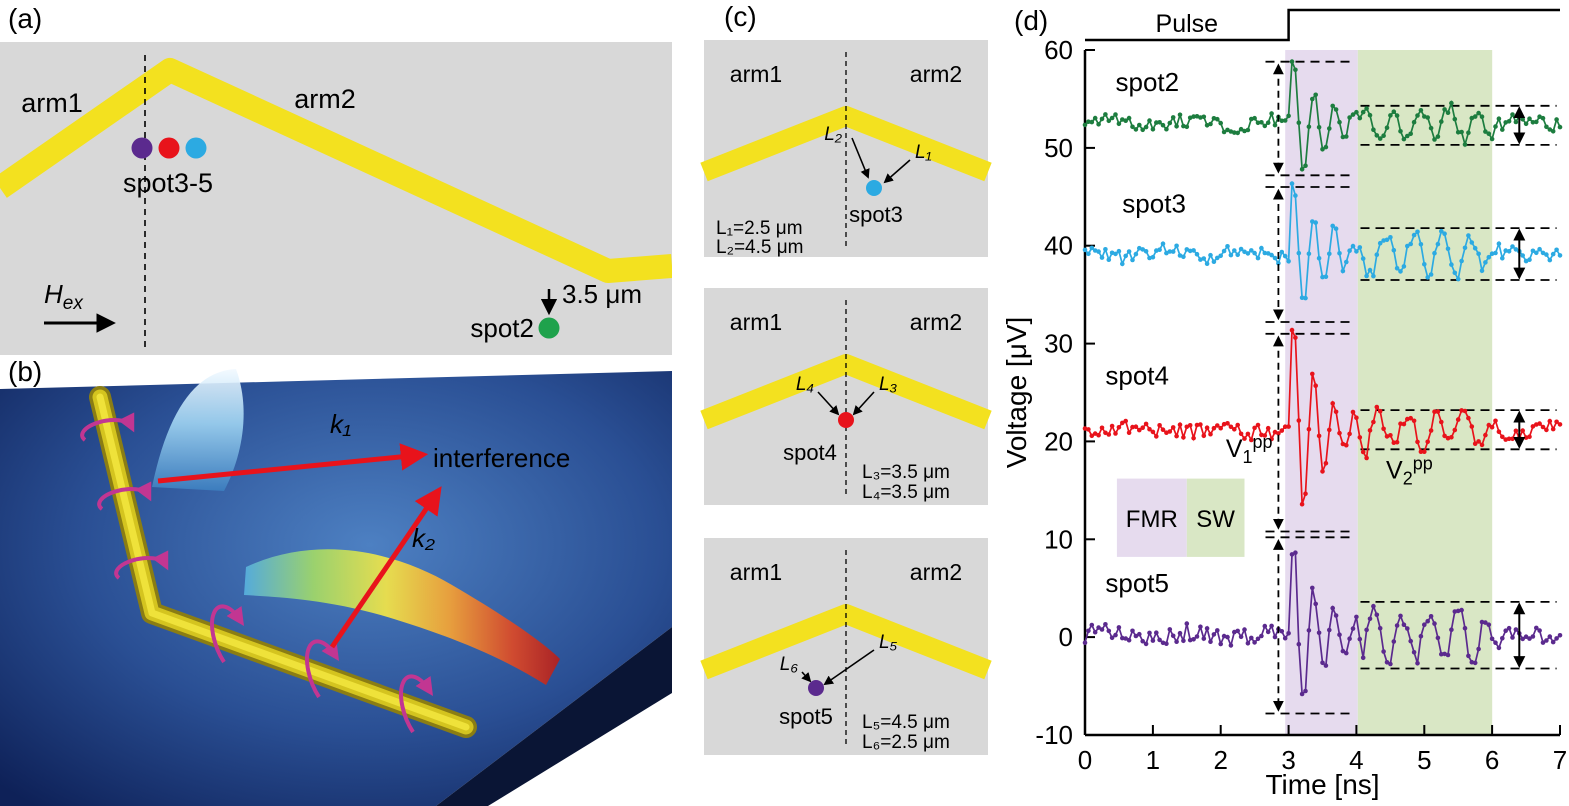 The width and height of the screenshot is (1569, 806). What do you see at coordinates (897, 171) in the screenshot?
I see `l1-pointer` at bounding box center [897, 171].